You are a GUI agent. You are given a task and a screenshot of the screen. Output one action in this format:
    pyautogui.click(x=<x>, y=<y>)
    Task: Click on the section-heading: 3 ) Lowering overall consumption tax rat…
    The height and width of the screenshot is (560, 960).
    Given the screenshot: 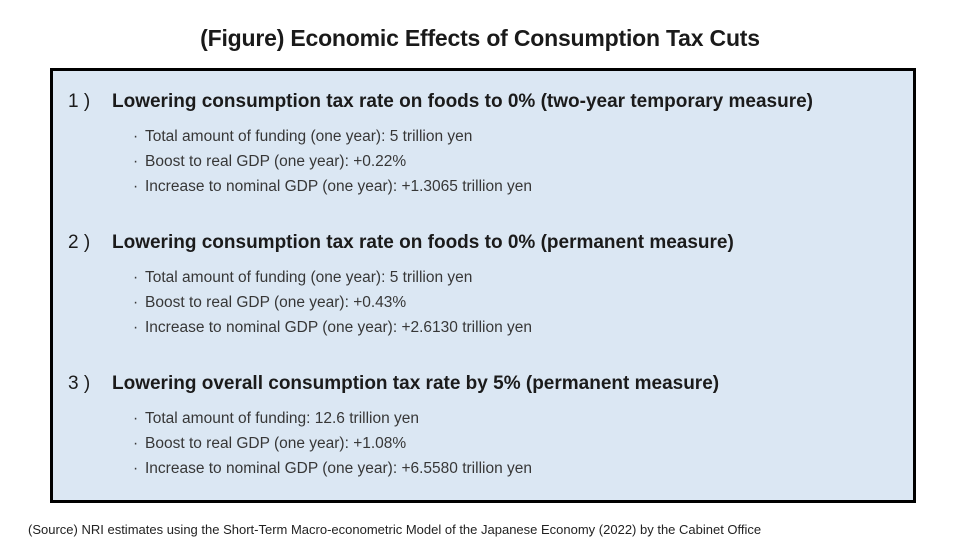 What is the action you would take?
    pyautogui.click(x=485, y=384)
    